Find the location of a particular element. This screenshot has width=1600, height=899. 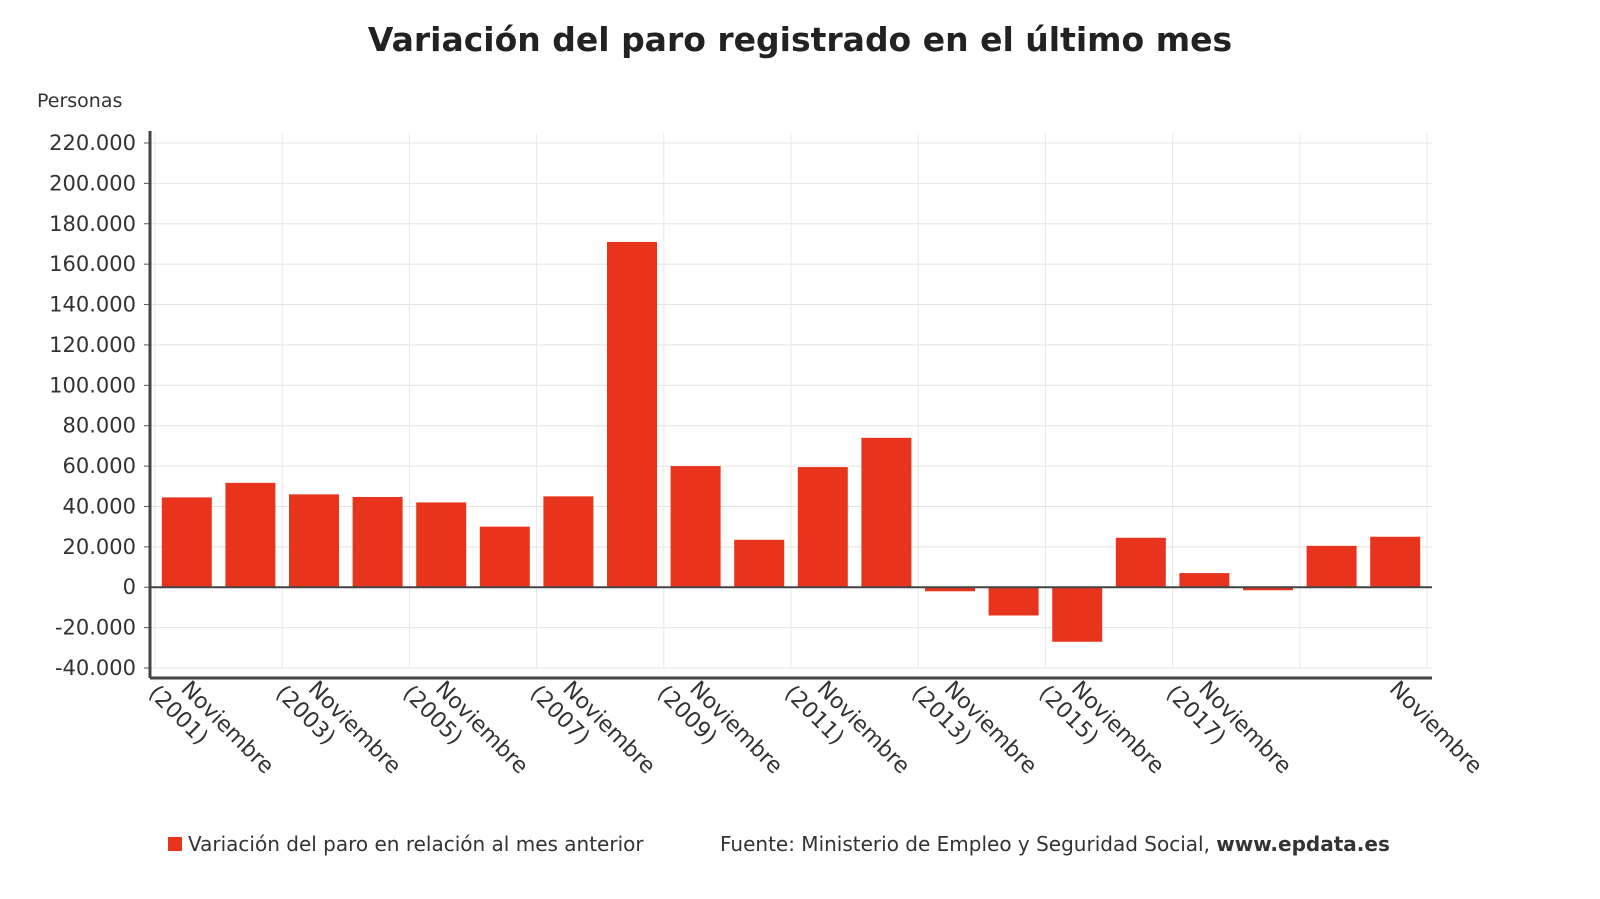

x-tick-label: Noviembre(2015) is located at coordinates (1101, 729).